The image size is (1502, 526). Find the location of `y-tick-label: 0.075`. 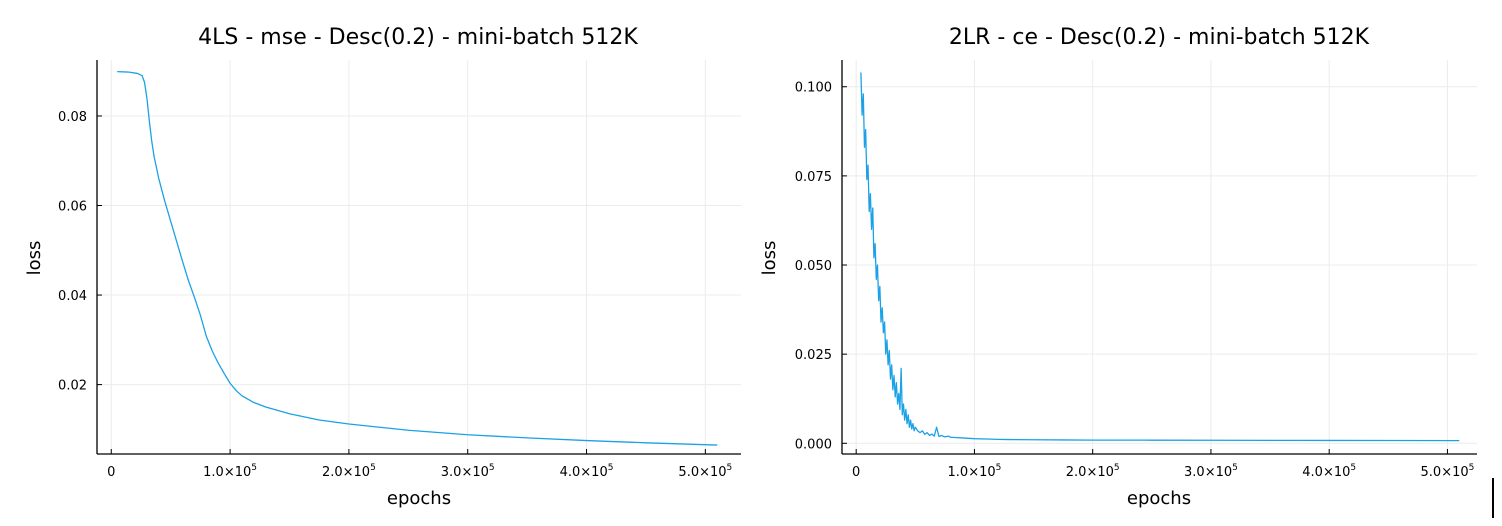

y-tick-label: 0.075 is located at coordinates (813, 177).